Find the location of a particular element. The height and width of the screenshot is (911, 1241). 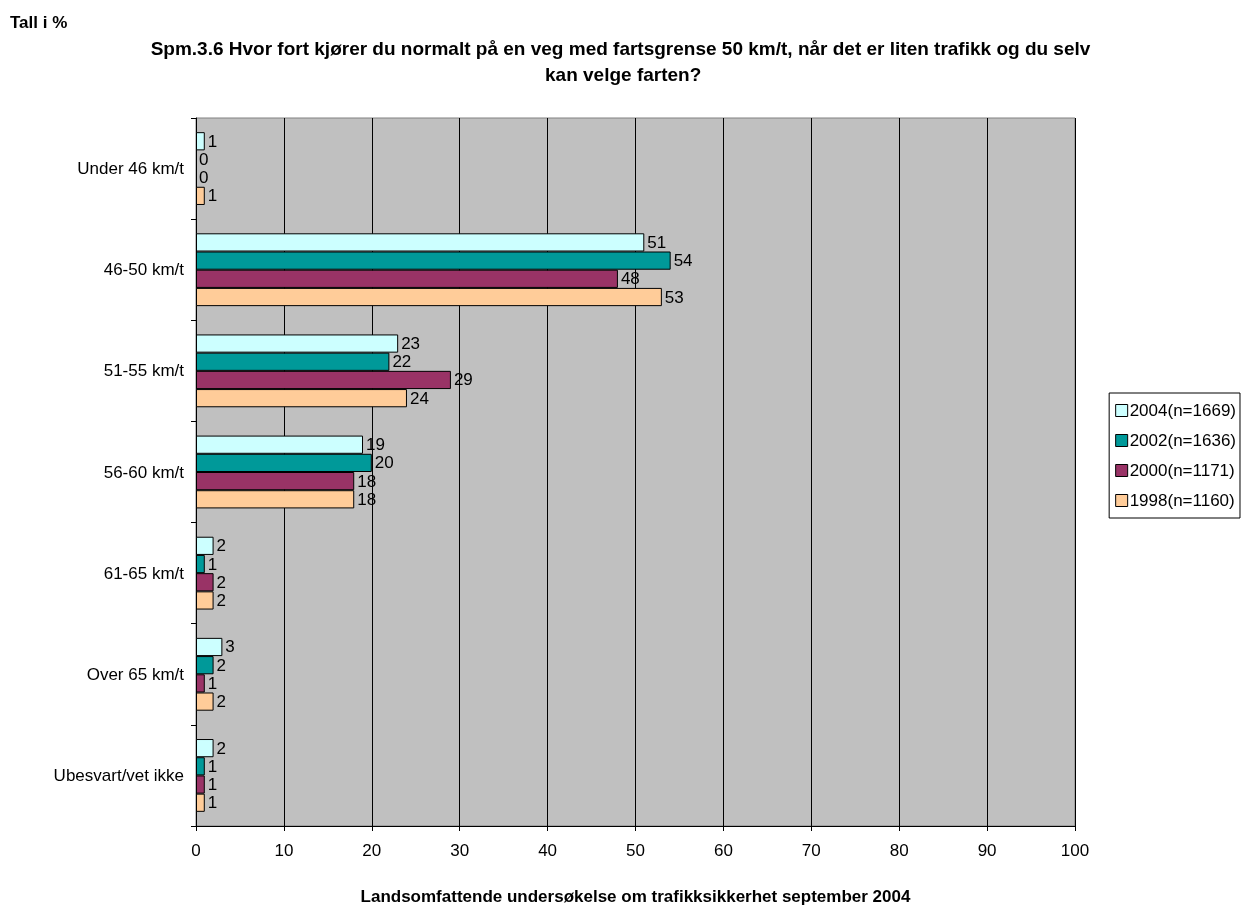

data-label: 20 is located at coordinates (384, 463).